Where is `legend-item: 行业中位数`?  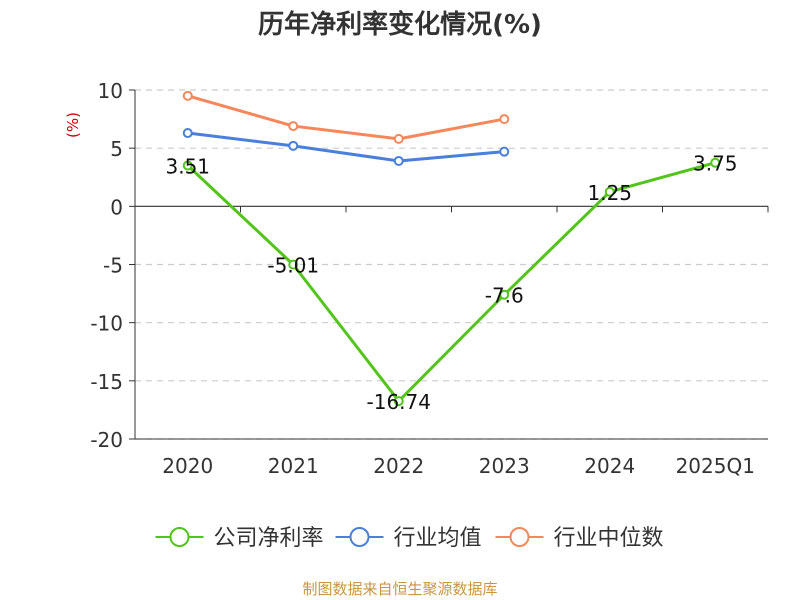 legend-item: 行业中位数 is located at coordinates (579, 538).